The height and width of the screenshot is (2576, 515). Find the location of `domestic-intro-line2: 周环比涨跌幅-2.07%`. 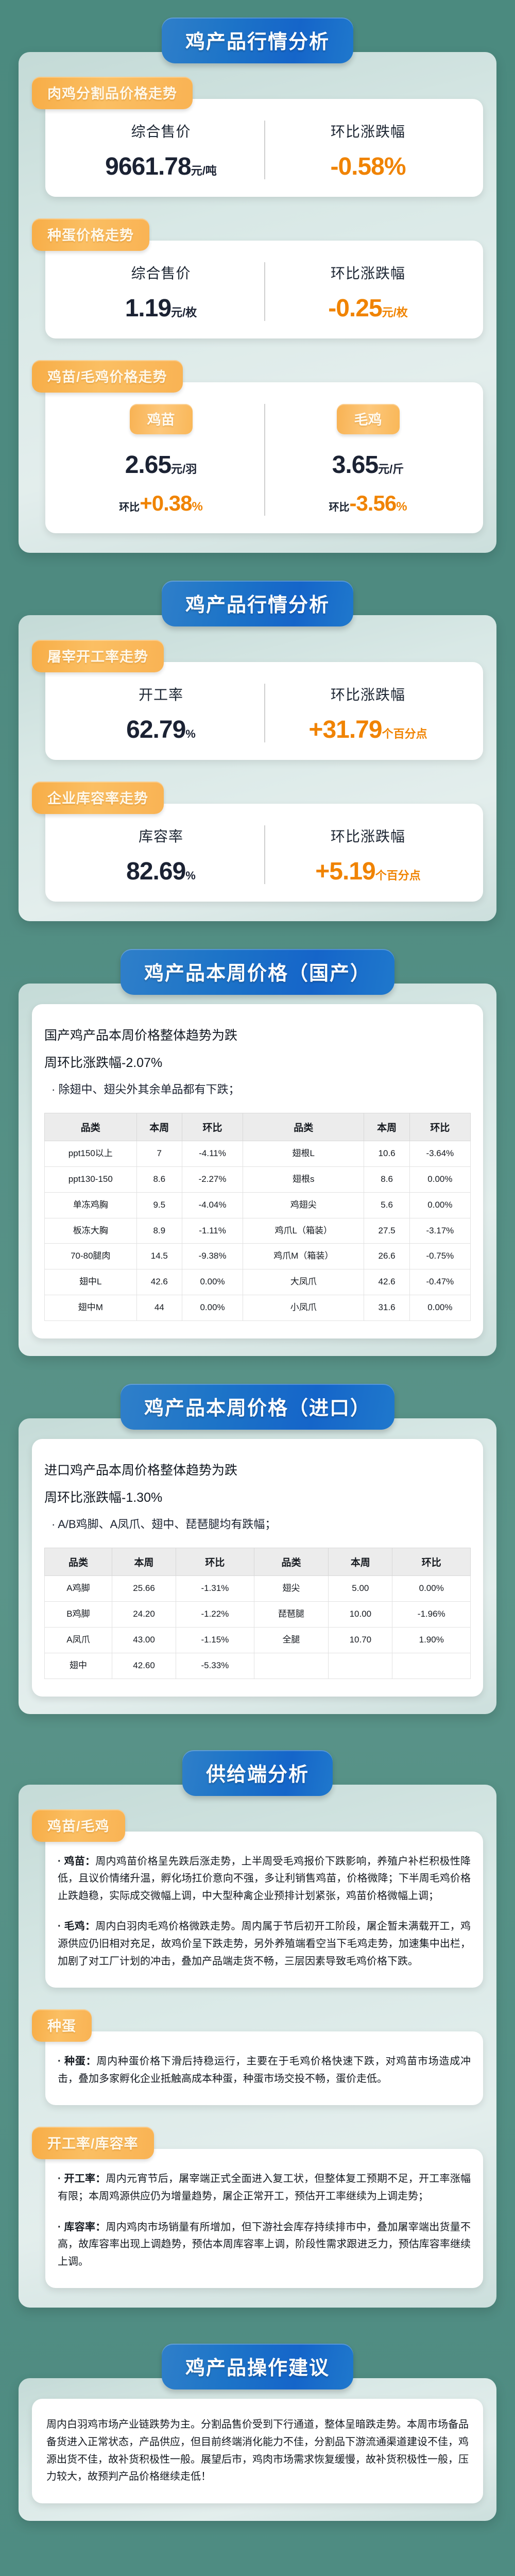

domestic-intro-line2: 周环比涨跌幅-2.07% is located at coordinates (103, 1062).